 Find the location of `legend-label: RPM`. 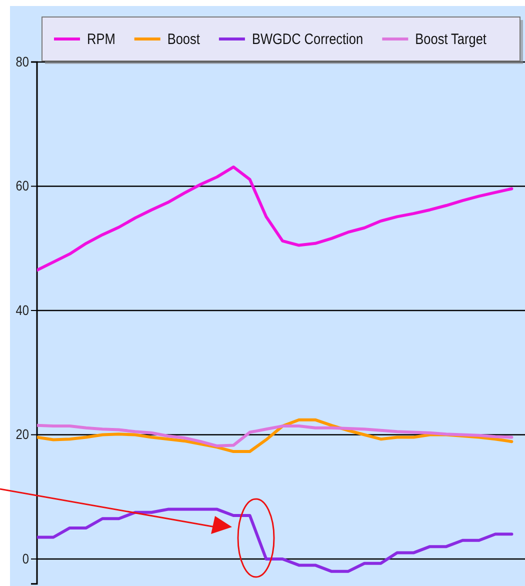

legend-label: RPM is located at coordinates (101, 39).